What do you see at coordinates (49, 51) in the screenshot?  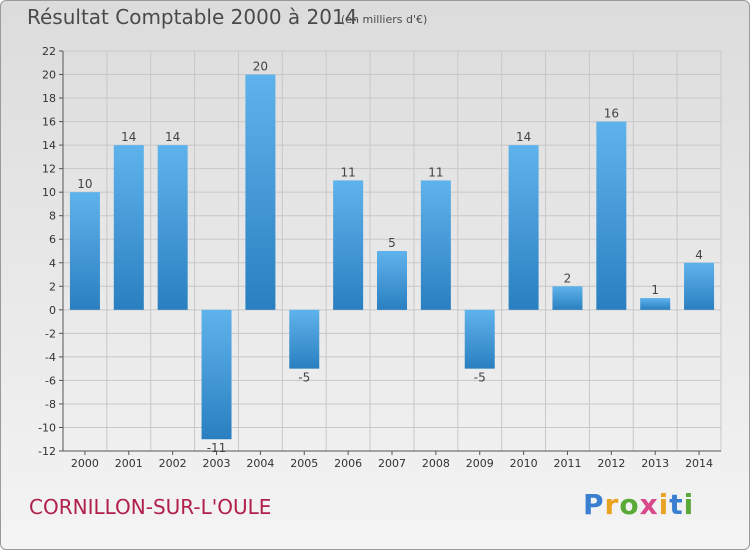 I see `y-tick-label: 22` at bounding box center [49, 51].